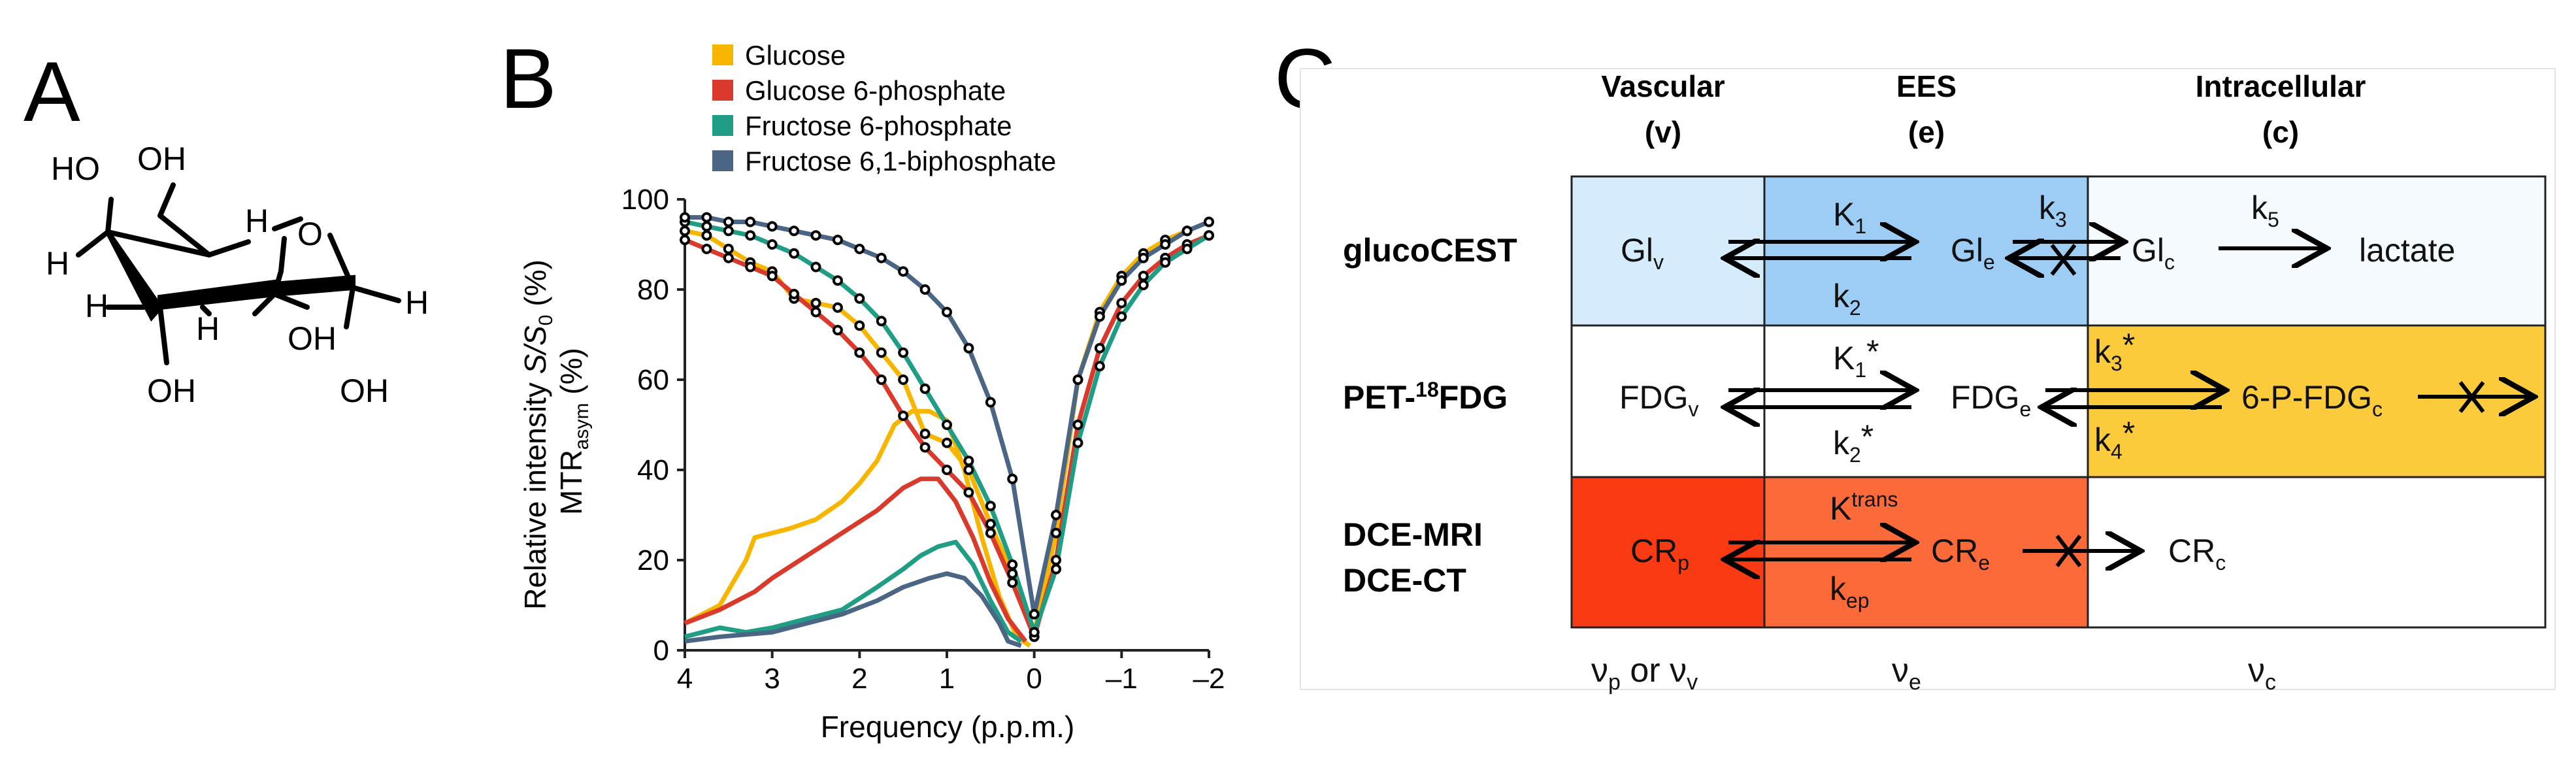 The image size is (2576, 781). Describe the element at coordinates (1856, 358) in the screenshot. I see `rate-k1-star: K1*` at that location.